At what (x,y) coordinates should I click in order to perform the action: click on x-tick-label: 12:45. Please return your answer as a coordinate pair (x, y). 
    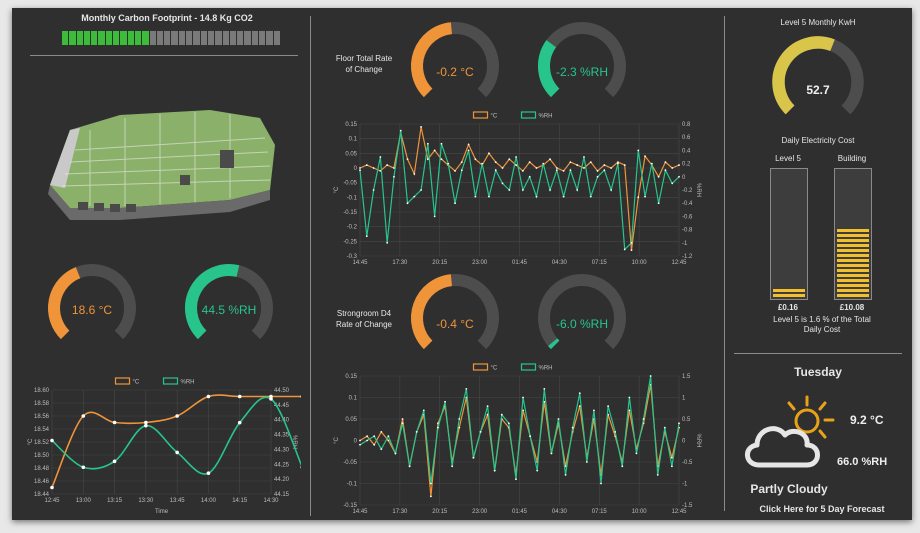
    Looking at the image, I should click on (679, 512).